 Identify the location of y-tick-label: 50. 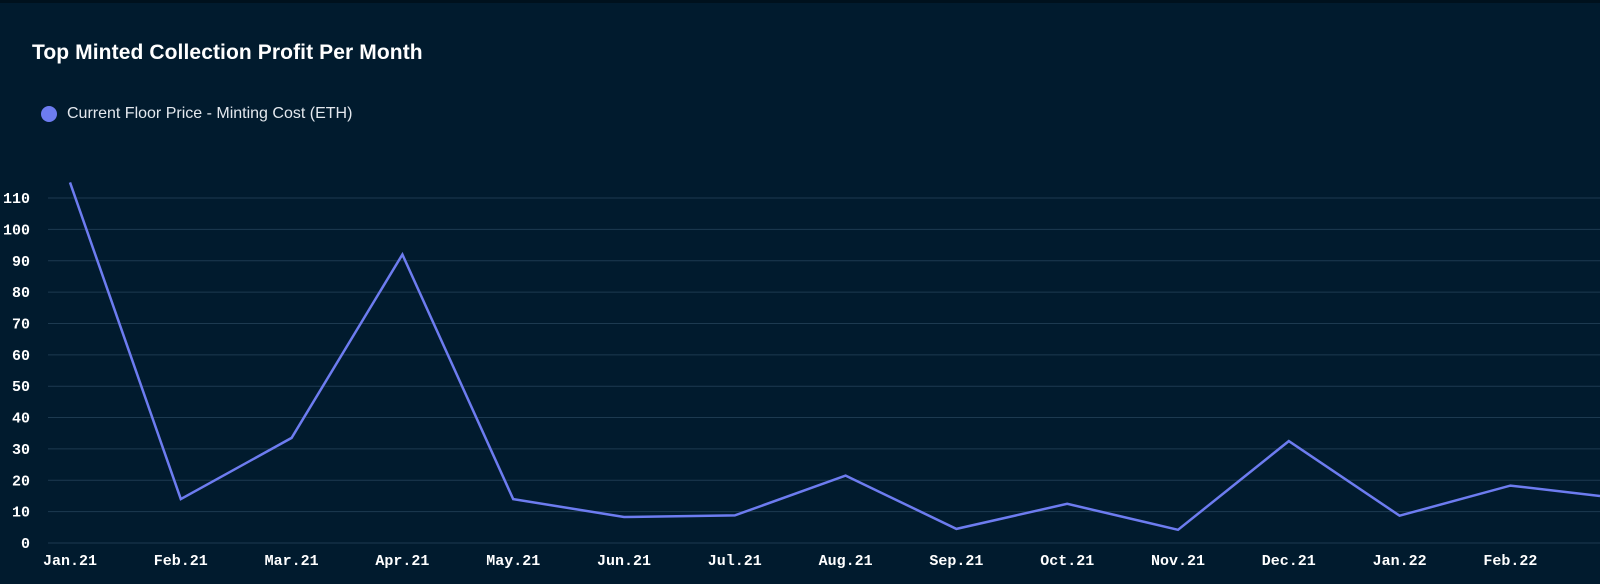
(21, 387).